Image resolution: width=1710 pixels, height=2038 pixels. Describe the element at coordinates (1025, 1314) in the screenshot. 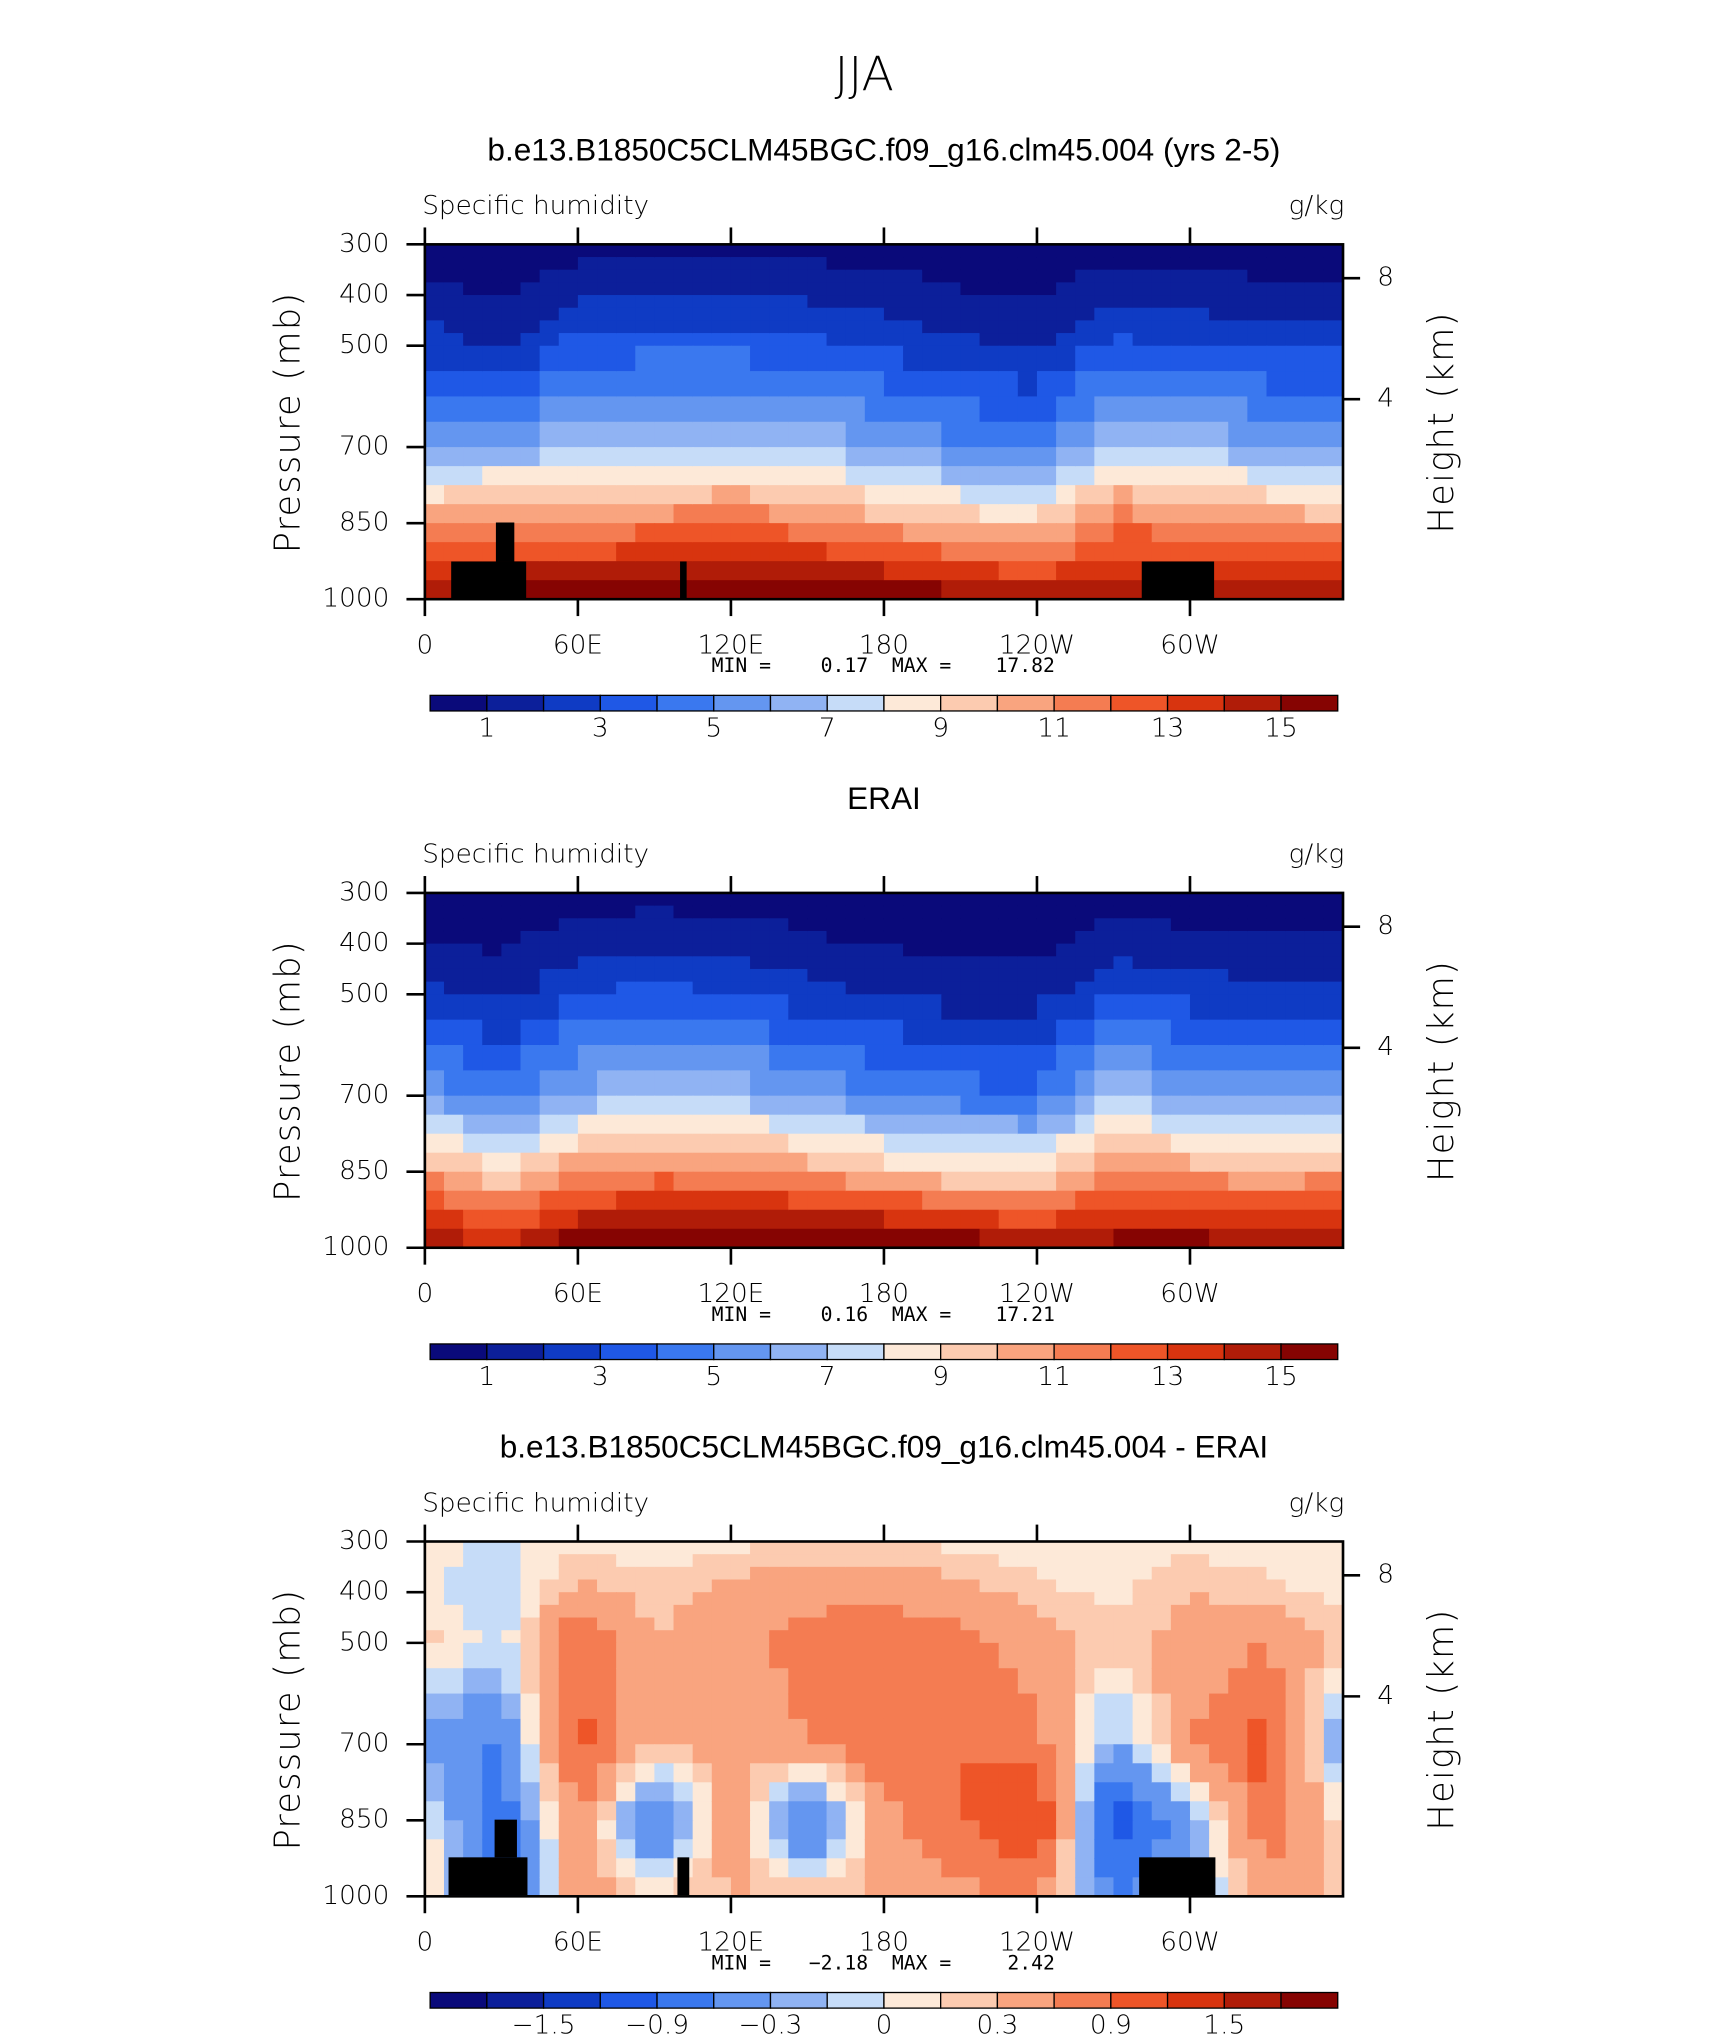

I see `max-value: 17.21` at that location.